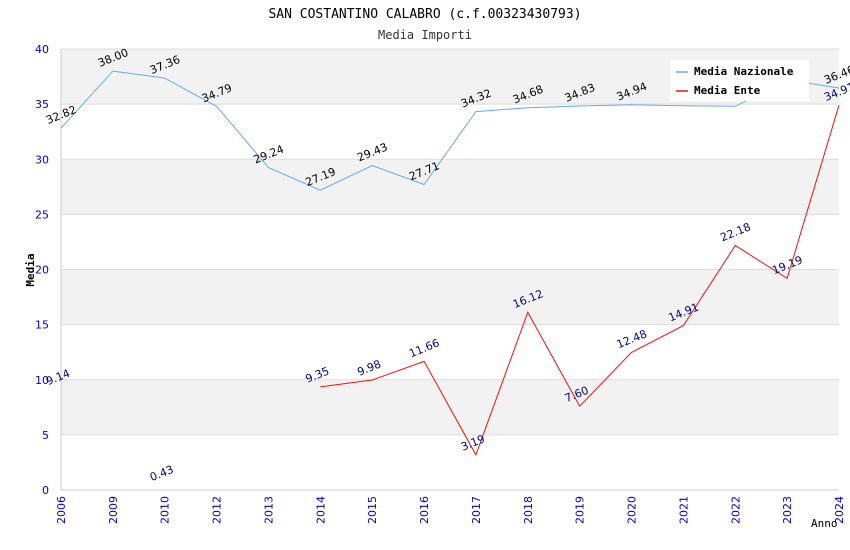 The image size is (850, 550). I want to click on x-tick-label: 2016, so click(424, 510).